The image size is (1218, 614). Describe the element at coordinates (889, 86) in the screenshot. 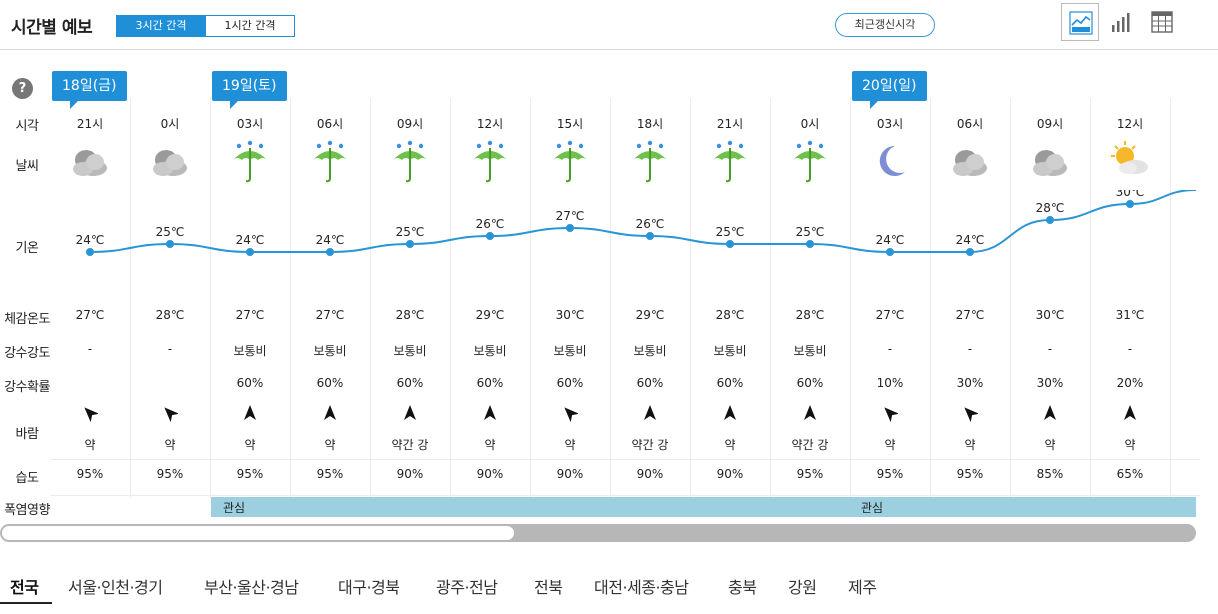

I see `date-tag-label: 20일(일)` at that location.